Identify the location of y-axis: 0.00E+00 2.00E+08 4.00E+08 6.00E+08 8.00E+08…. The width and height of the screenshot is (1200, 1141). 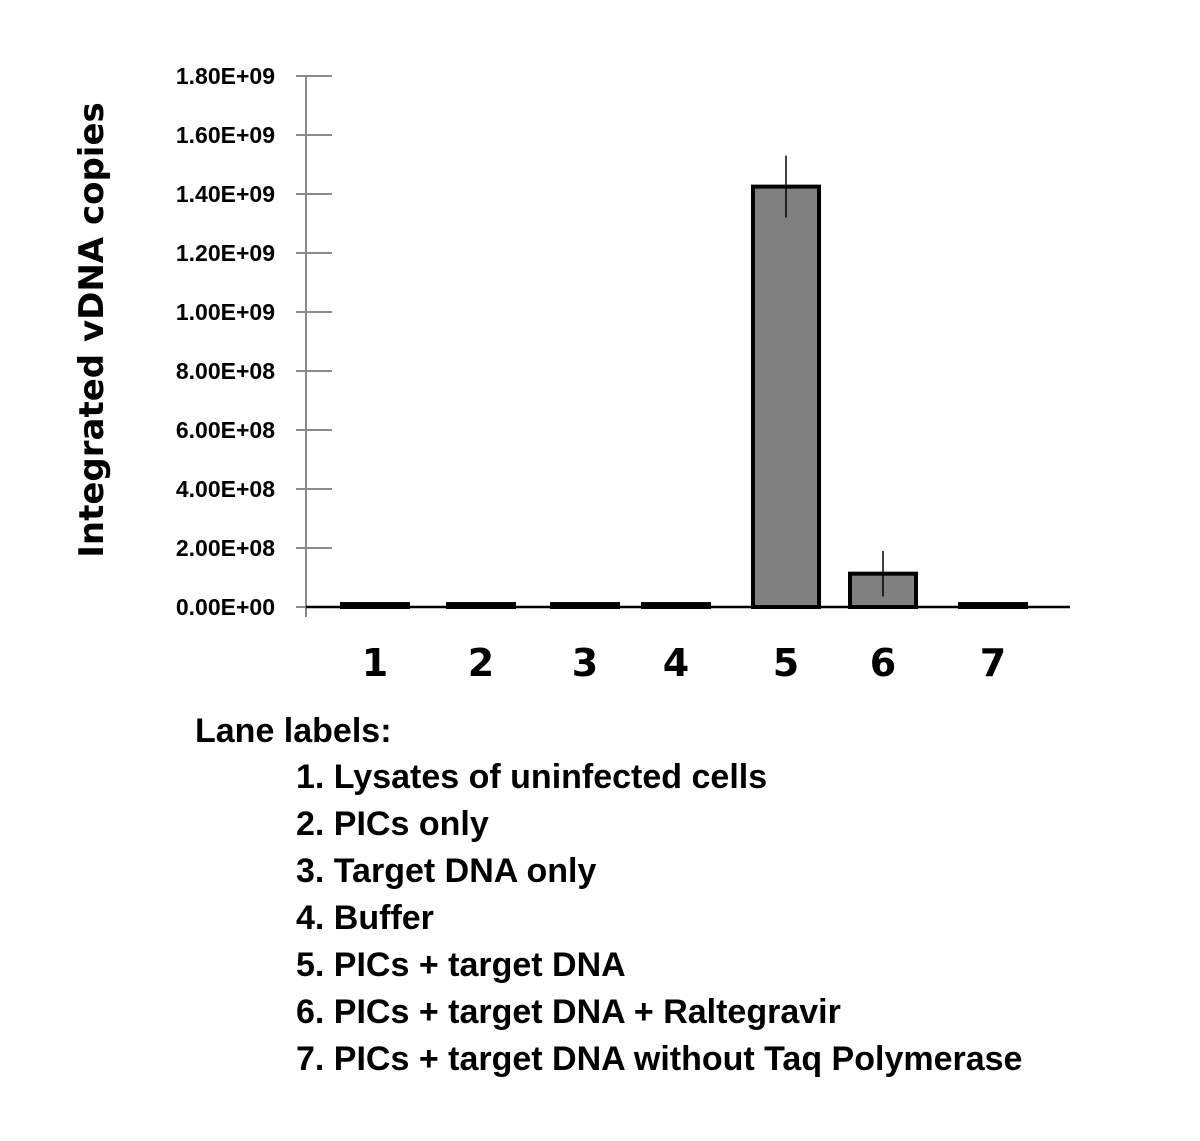
(254, 341).